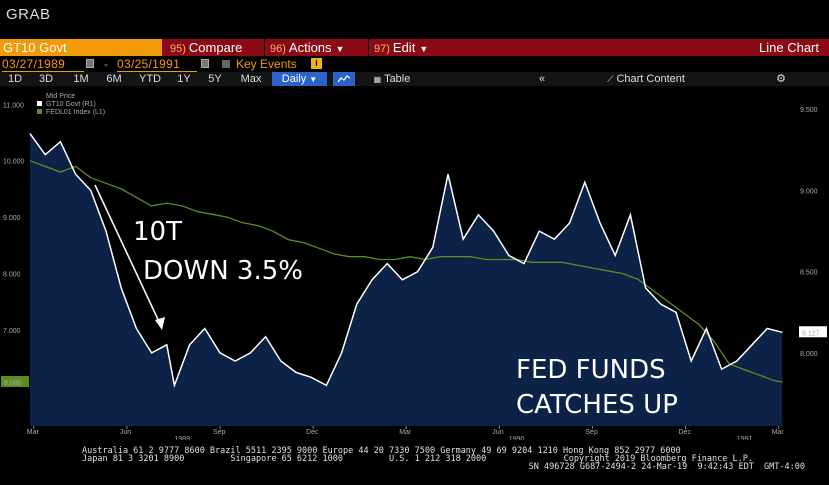 This screenshot has width=829, height=485. Describe the element at coordinates (184, 79) in the screenshot. I see `tab-1y: 1Y` at that location.